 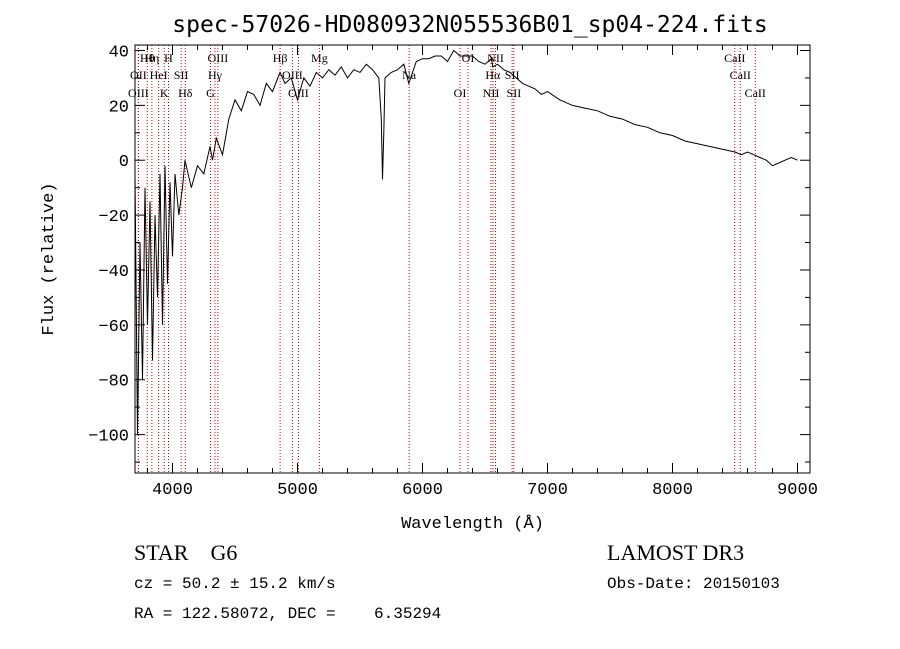 I want to click on y-tick-label: −80, so click(x=113, y=382).